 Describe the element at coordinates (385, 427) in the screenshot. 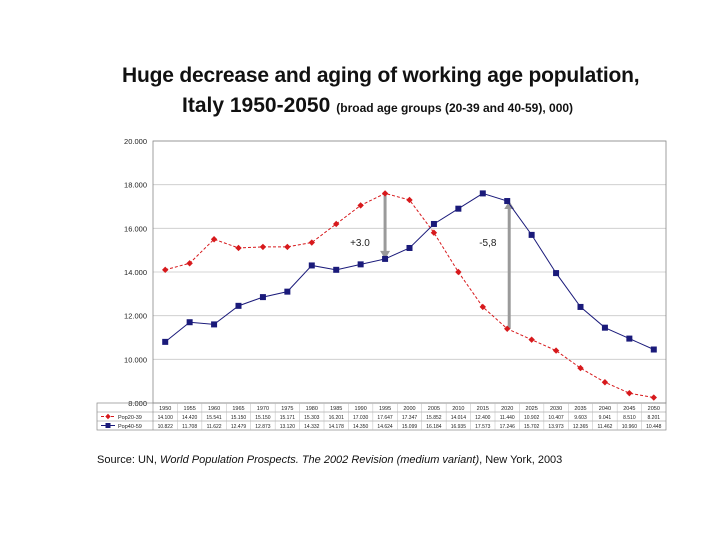

I see `table-value: 14.624` at that location.